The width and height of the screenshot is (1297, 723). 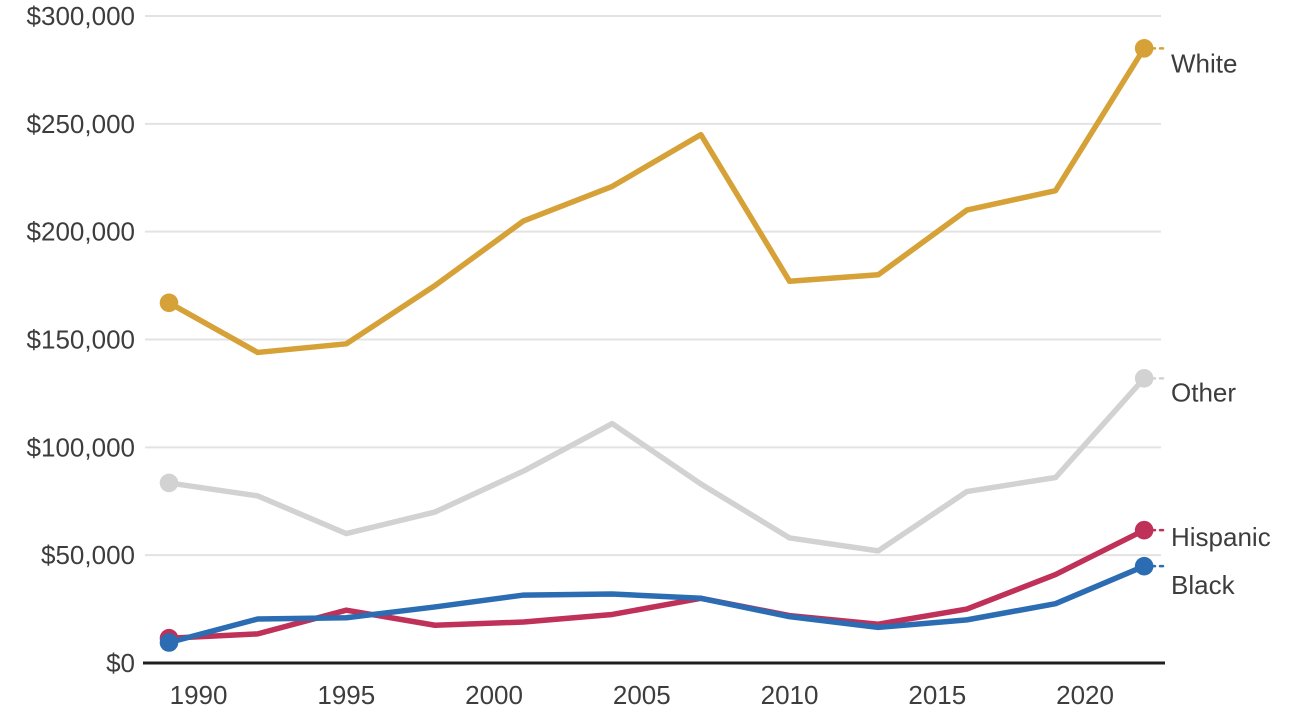 I want to click on line-black, so click(x=656, y=604).